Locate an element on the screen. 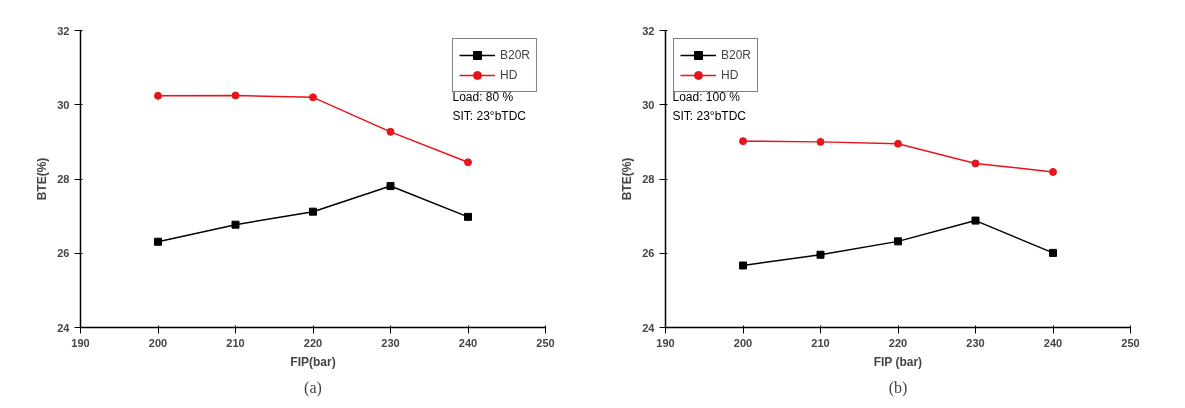 The width and height of the screenshot is (1185, 408). text: (a) is located at coordinates (313, 387).